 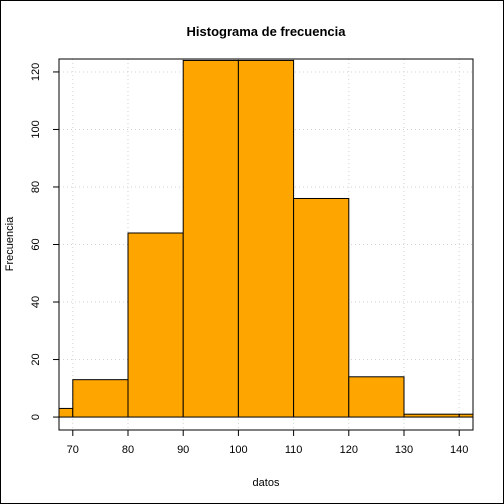 I want to click on y-tick-label: 60, so click(x=36, y=244).